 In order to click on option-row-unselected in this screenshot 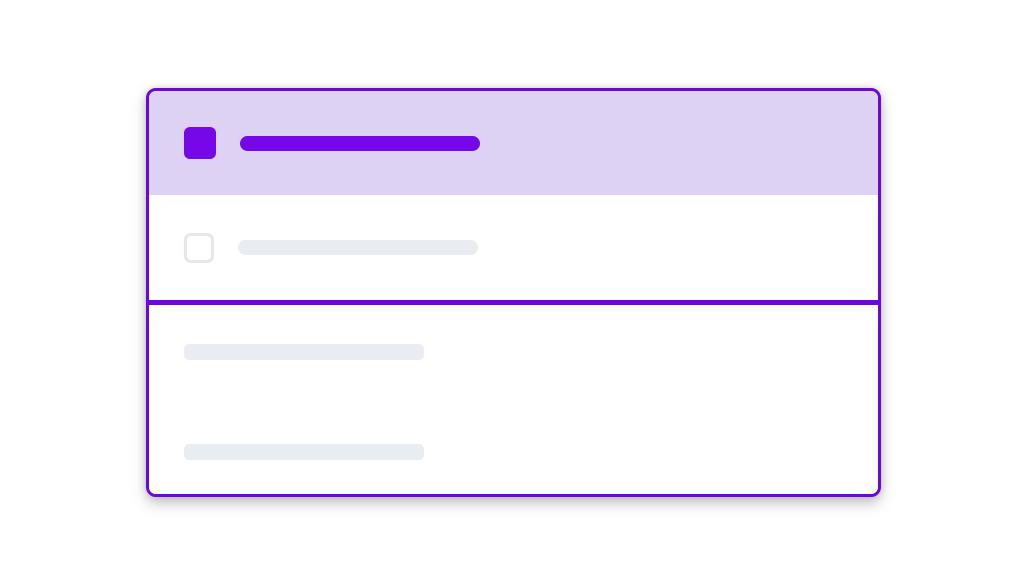, I will do `click(513, 247)`.